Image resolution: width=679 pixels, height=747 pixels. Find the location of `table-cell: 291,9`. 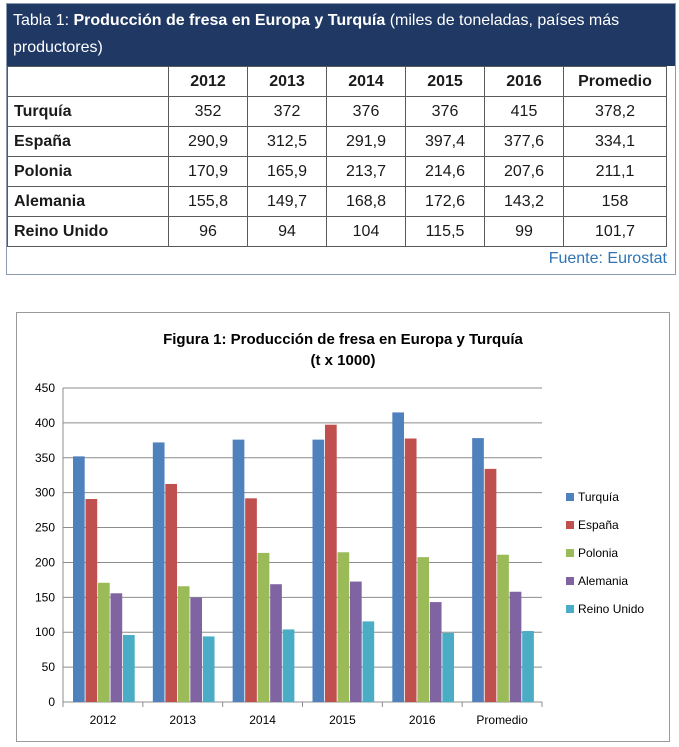

table-cell: 291,9 is located at coordinates (366, 141).